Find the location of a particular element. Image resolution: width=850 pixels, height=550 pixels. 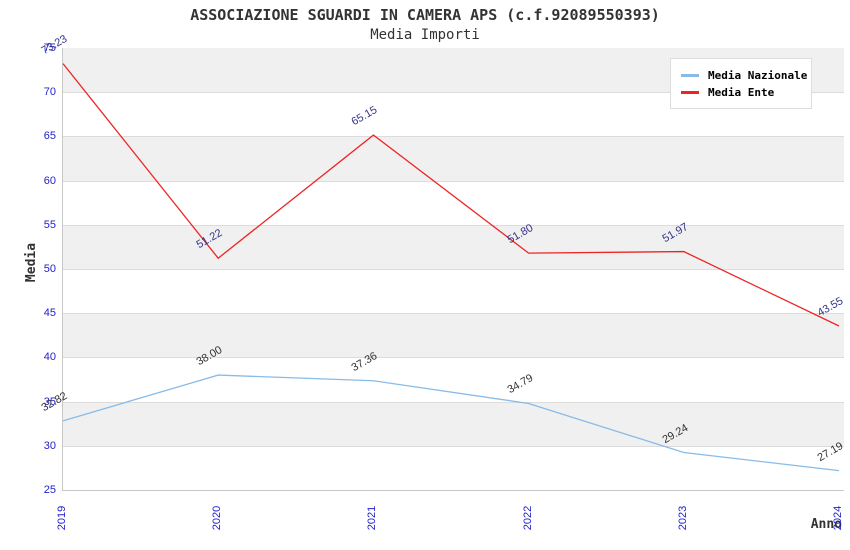

y-tick-label: 45 is located at coordinates (49, 313).